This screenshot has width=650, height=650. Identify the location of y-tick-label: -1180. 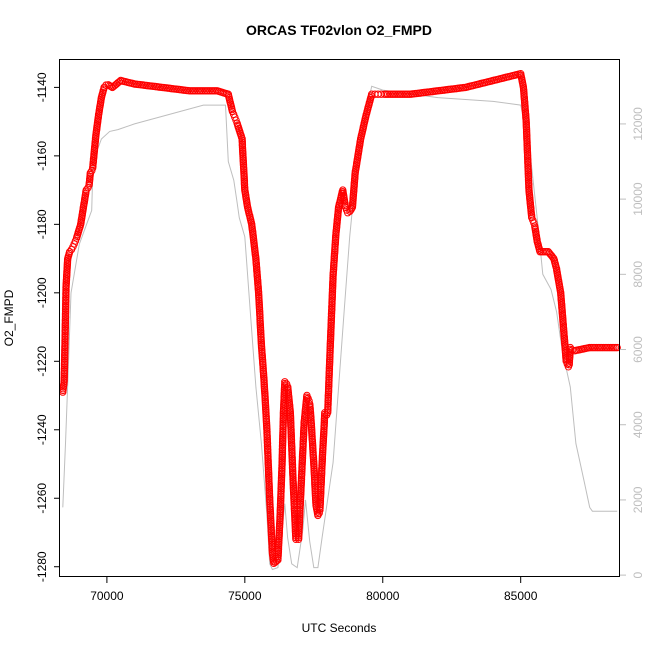
(42, 224).